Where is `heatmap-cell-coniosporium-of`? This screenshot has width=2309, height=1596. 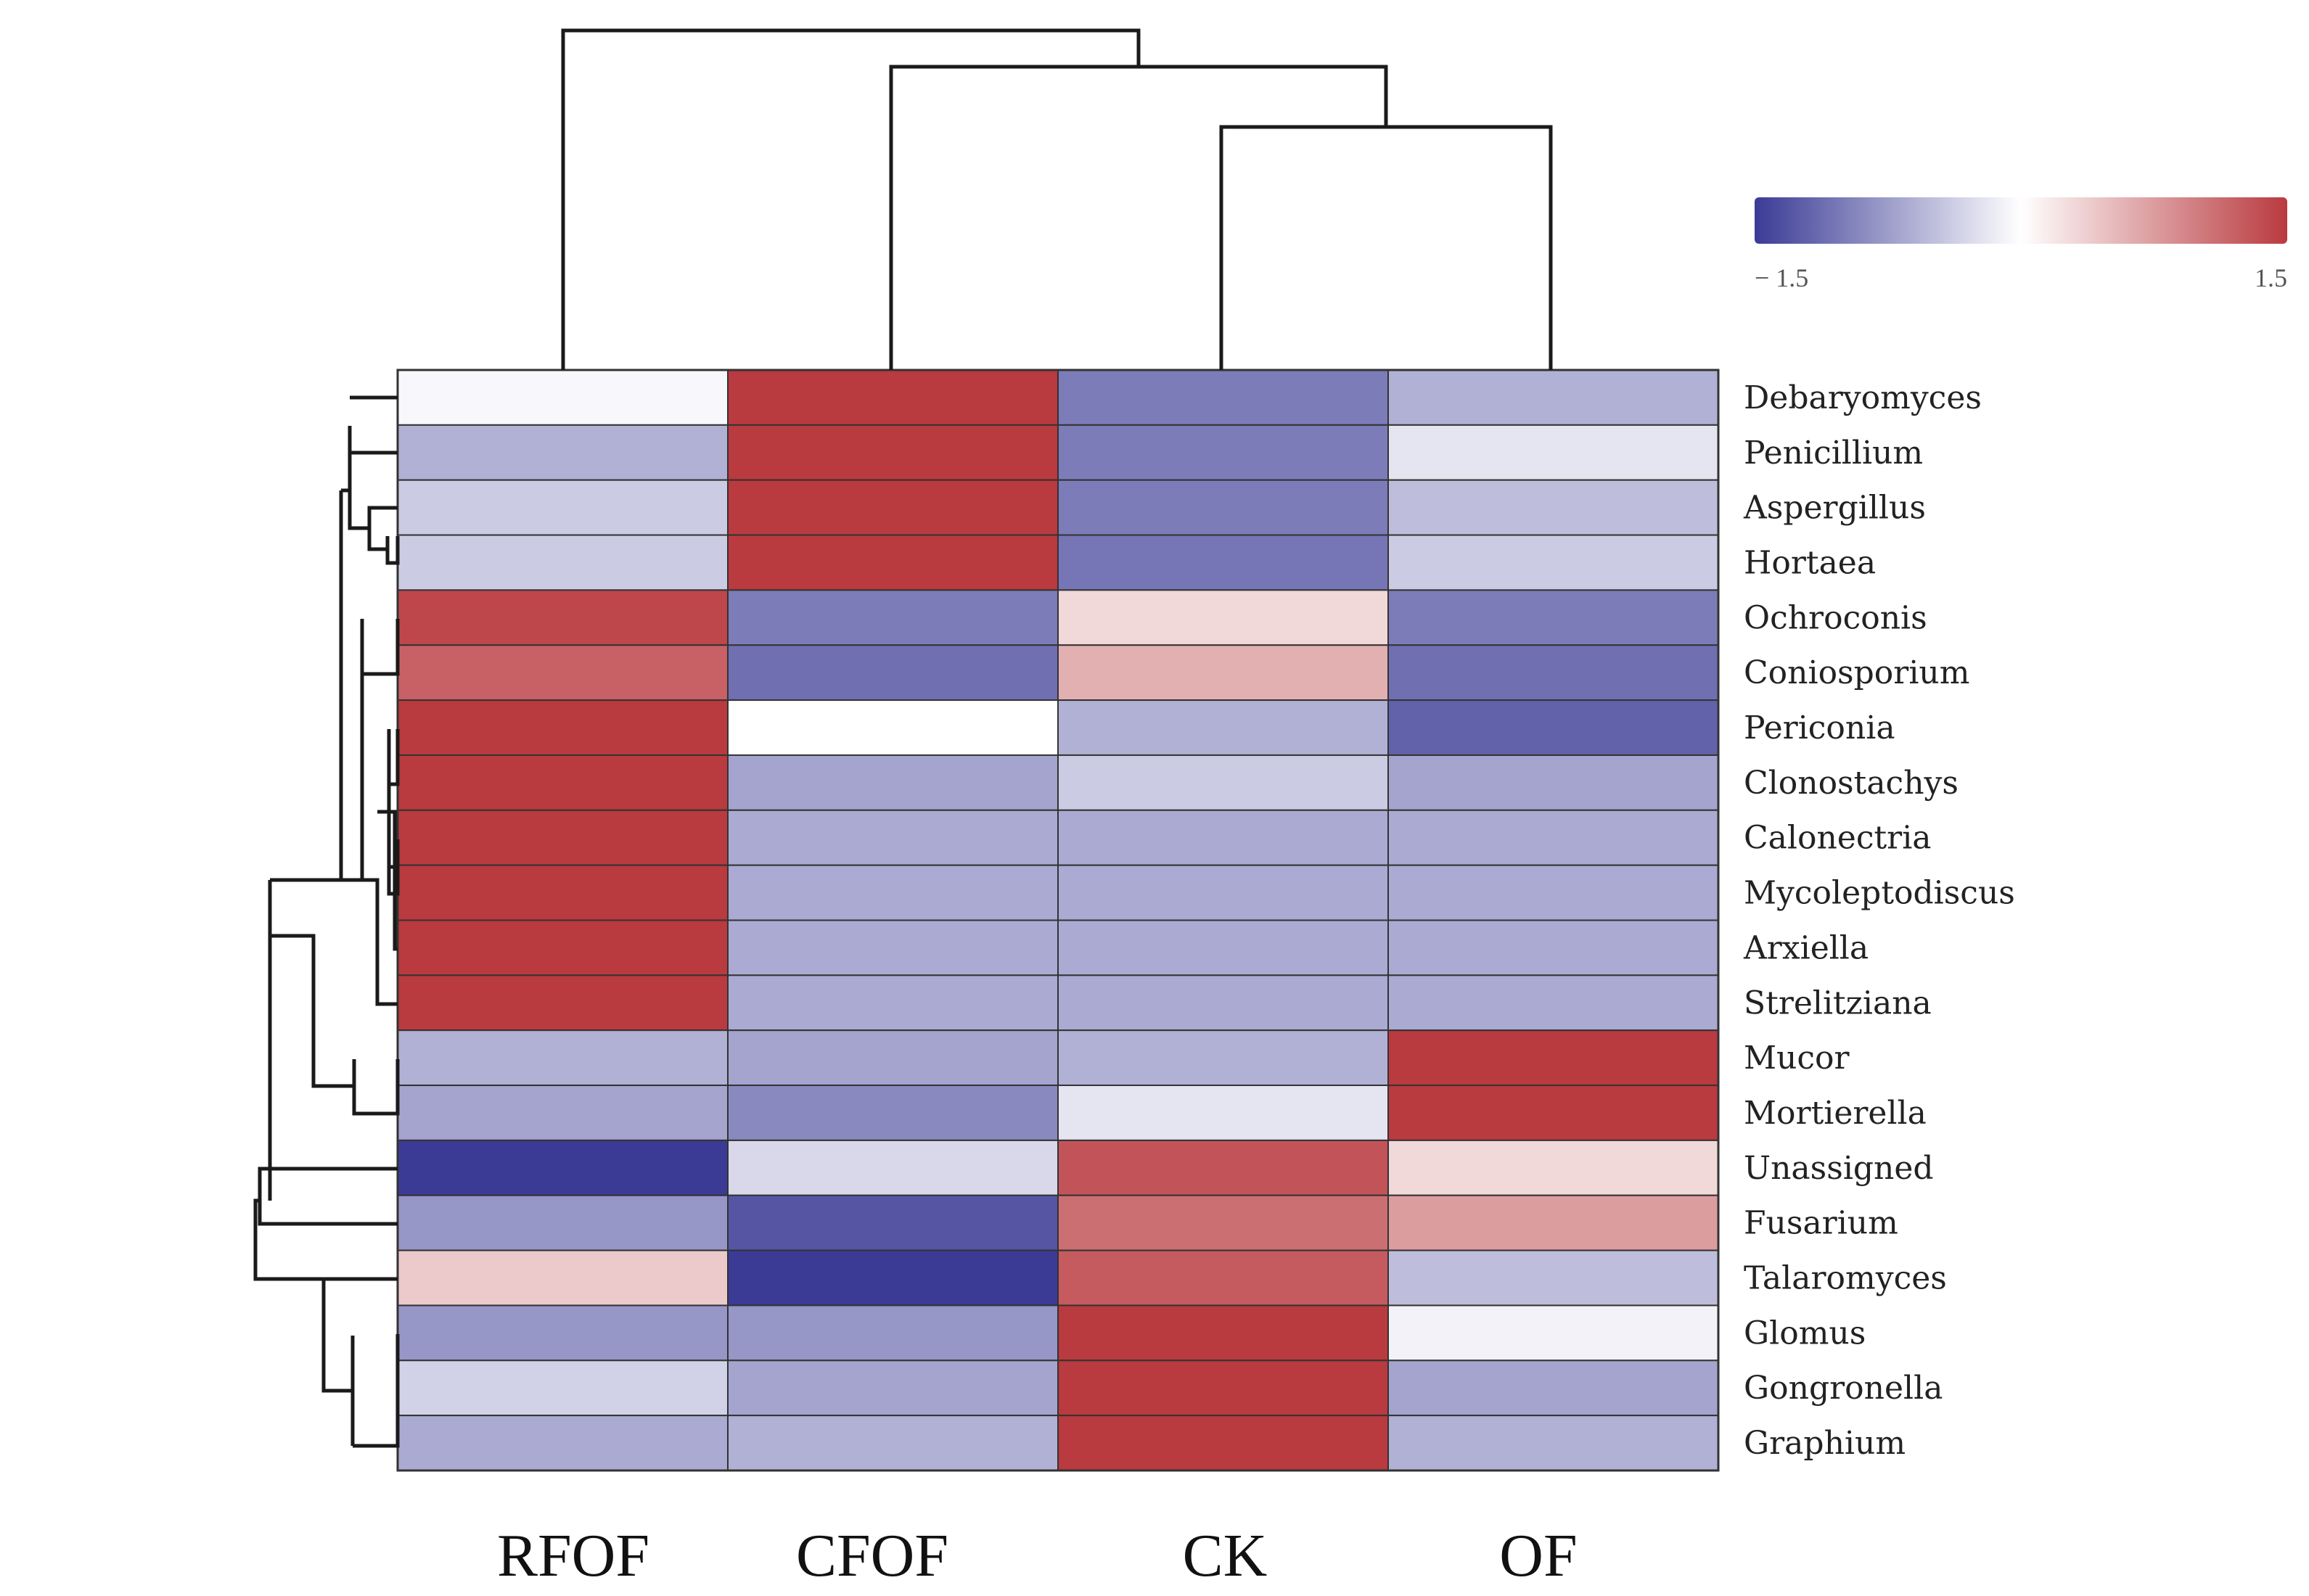
heatmap-cell-coniosporium-of is located at coordinates (1553, 673).